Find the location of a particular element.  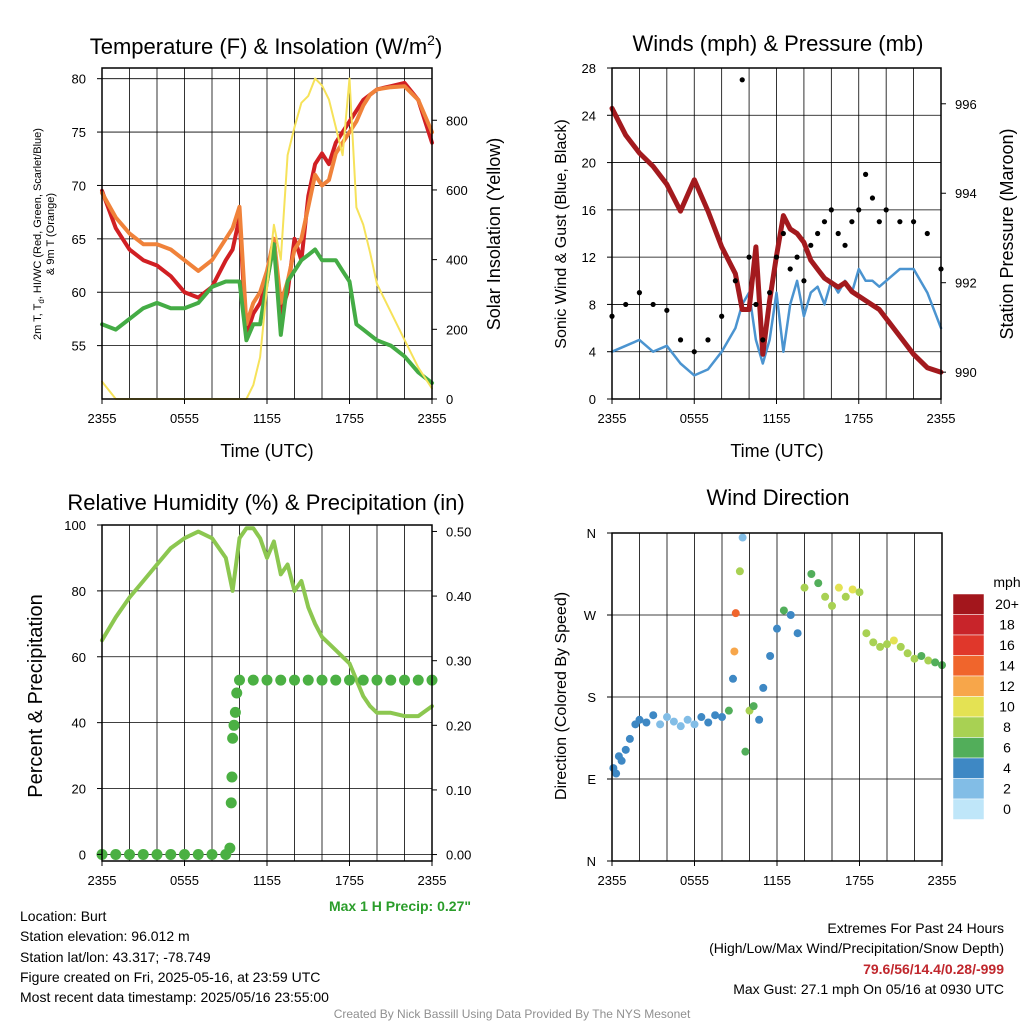

x-tick-label-2-0: 2355 is located at coordinates (612, 418).